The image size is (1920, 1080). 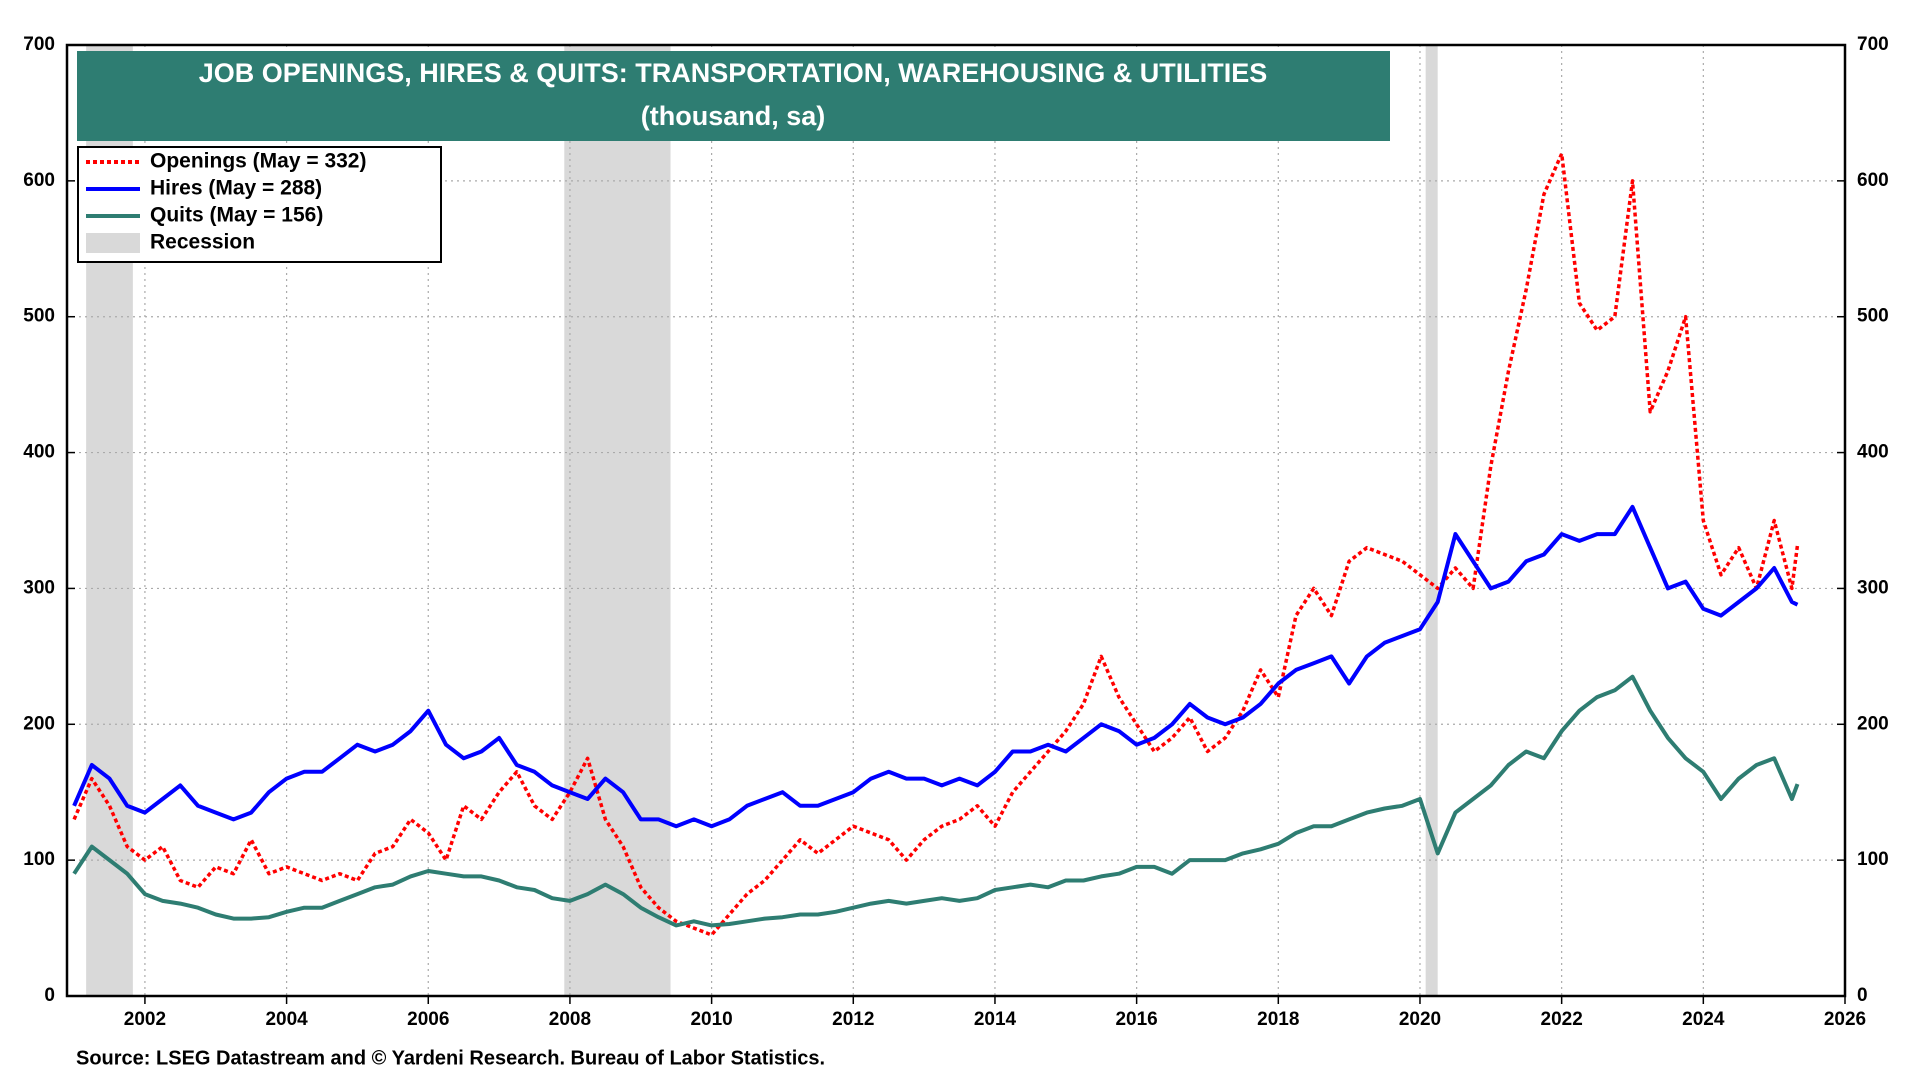 What do you see at coordinates (236, 215) in the screenshot?
I see `legend-label: Quits (May = 156)` at bounding box center [236, 215].